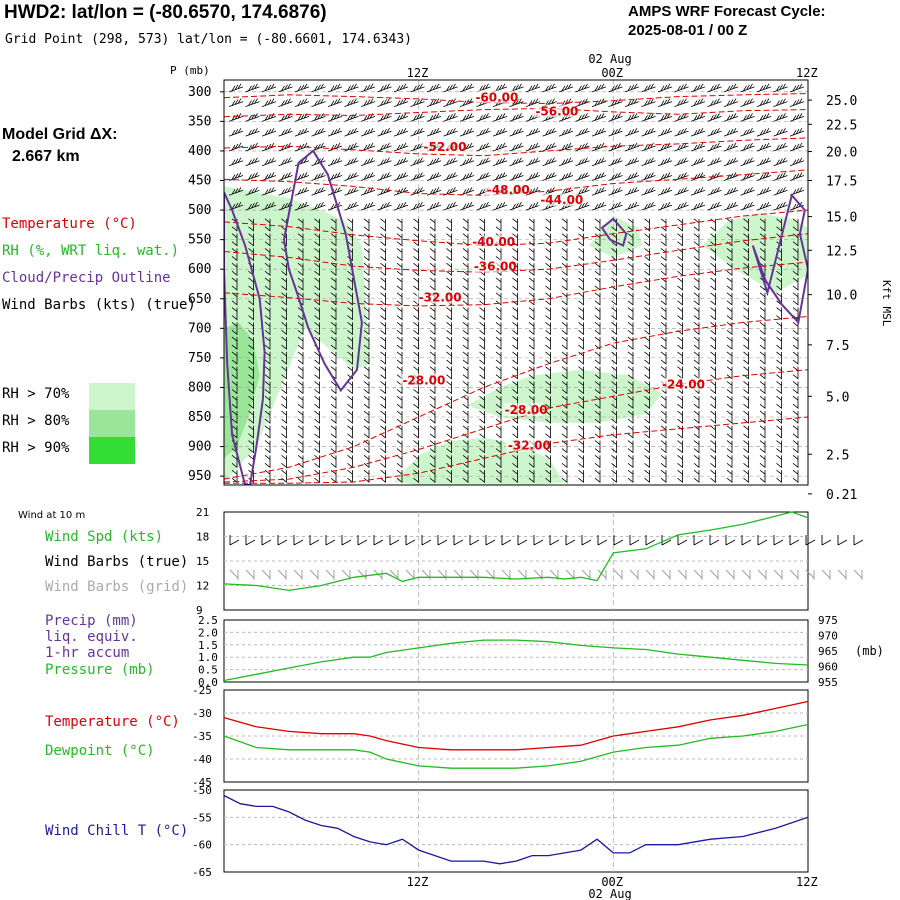 The height and width of the screenshot is (900, 900). Describe the element at coordinates (529, 446) in the screenshot. I see `temp-contour-label-10: -32.00` at that location.